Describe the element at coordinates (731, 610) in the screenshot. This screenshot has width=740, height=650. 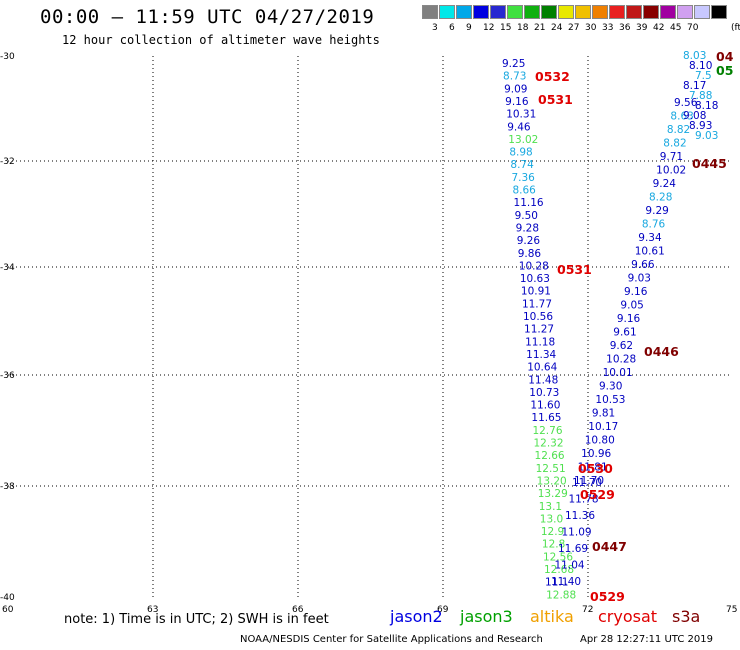
I see `lon-label: 75` at that location.